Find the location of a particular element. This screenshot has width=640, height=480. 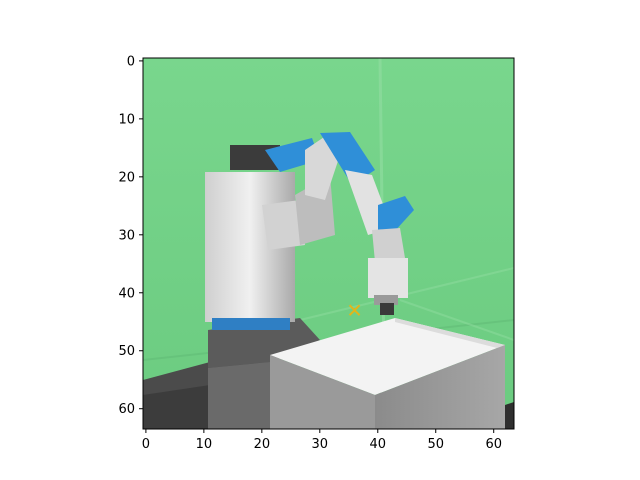

x-axis-ticks: 0 10 20 30 40 50 60 is located at coordinates (322, 440).